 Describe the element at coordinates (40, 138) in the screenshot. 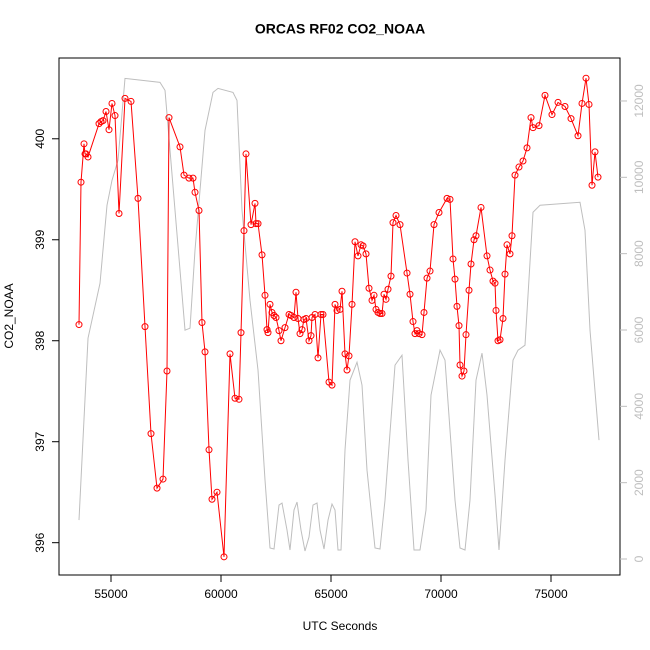

I see `y-tick-label: 400` at that location.